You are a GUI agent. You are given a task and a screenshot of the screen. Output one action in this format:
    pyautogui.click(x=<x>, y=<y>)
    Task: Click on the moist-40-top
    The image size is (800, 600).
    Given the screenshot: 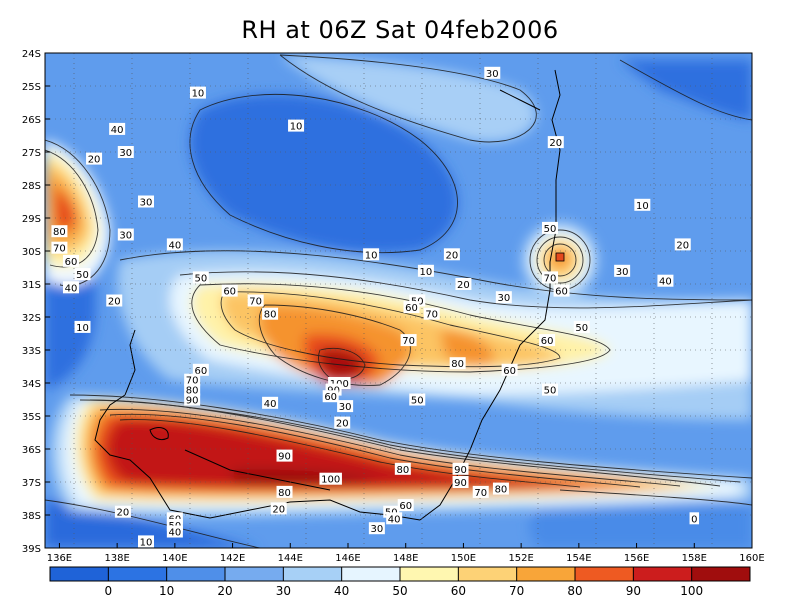 What is the action you would take?
    pyautogui.click(x=408, y=98)
    